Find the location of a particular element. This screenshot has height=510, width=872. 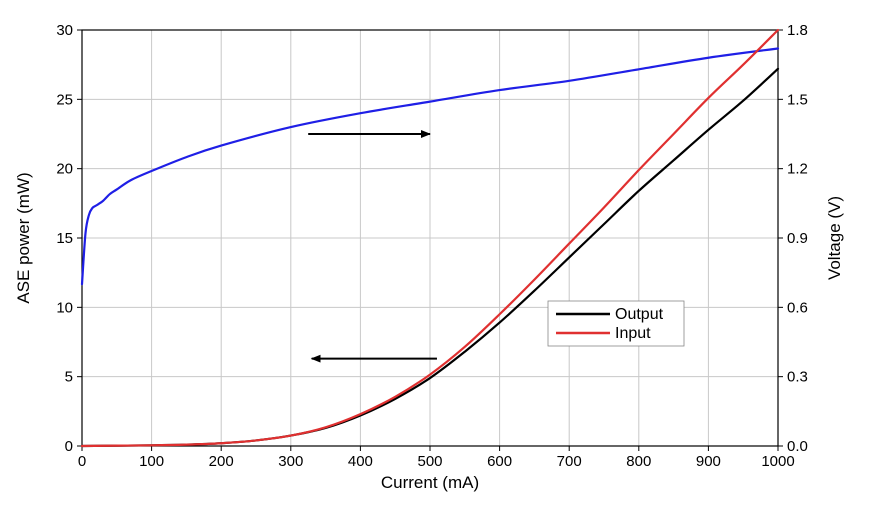

y-right-tick-label: 0.3 is located at coordinates (797, 377).